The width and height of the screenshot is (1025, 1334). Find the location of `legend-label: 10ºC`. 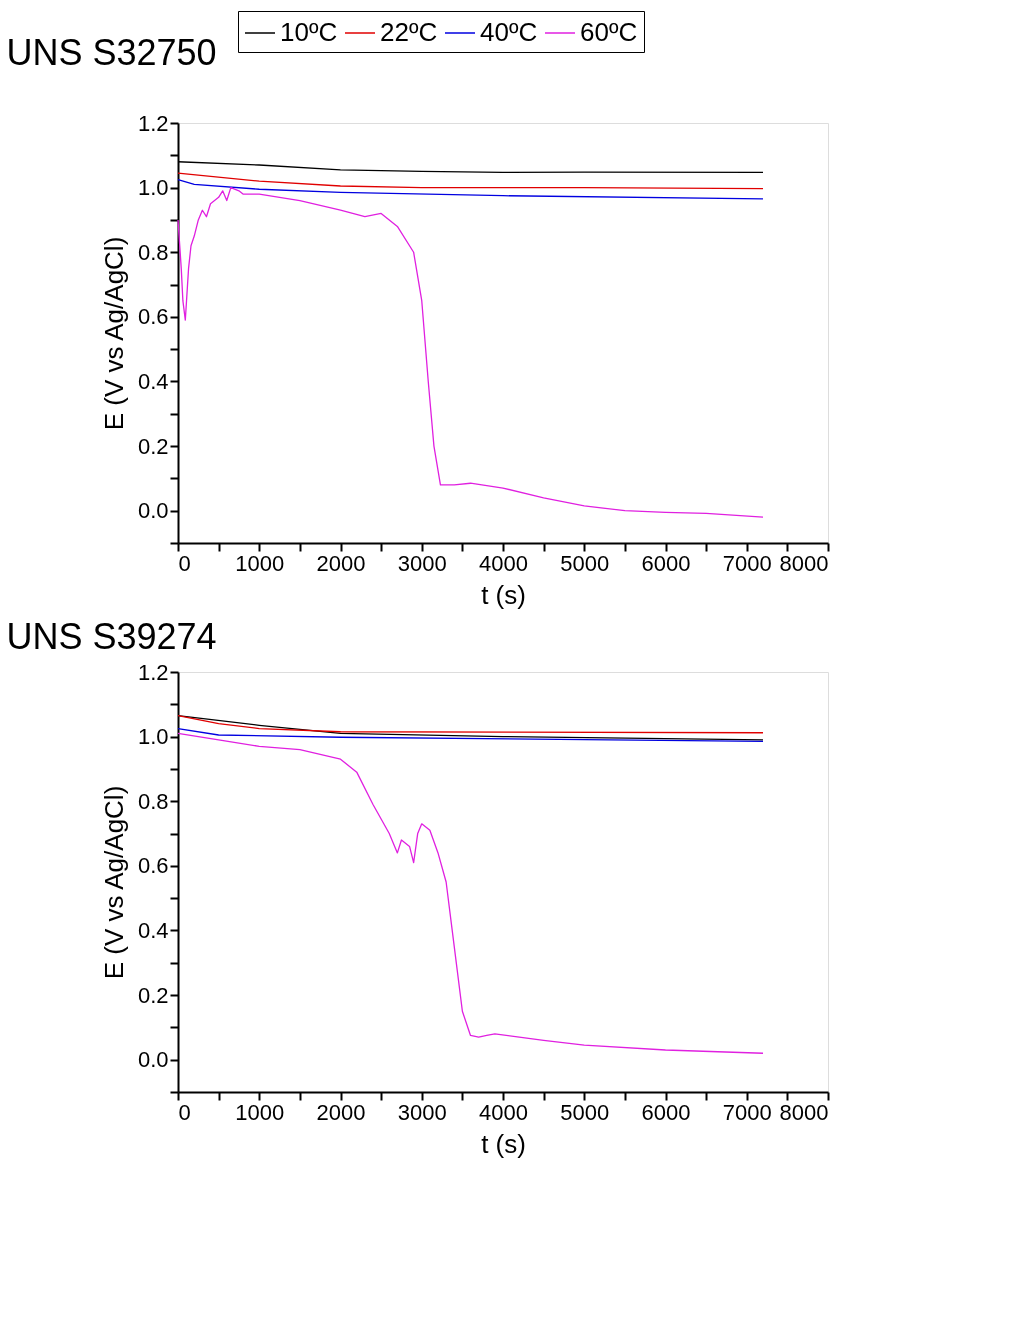

legend-label: 10ºC is located at coordinates (309, 32).